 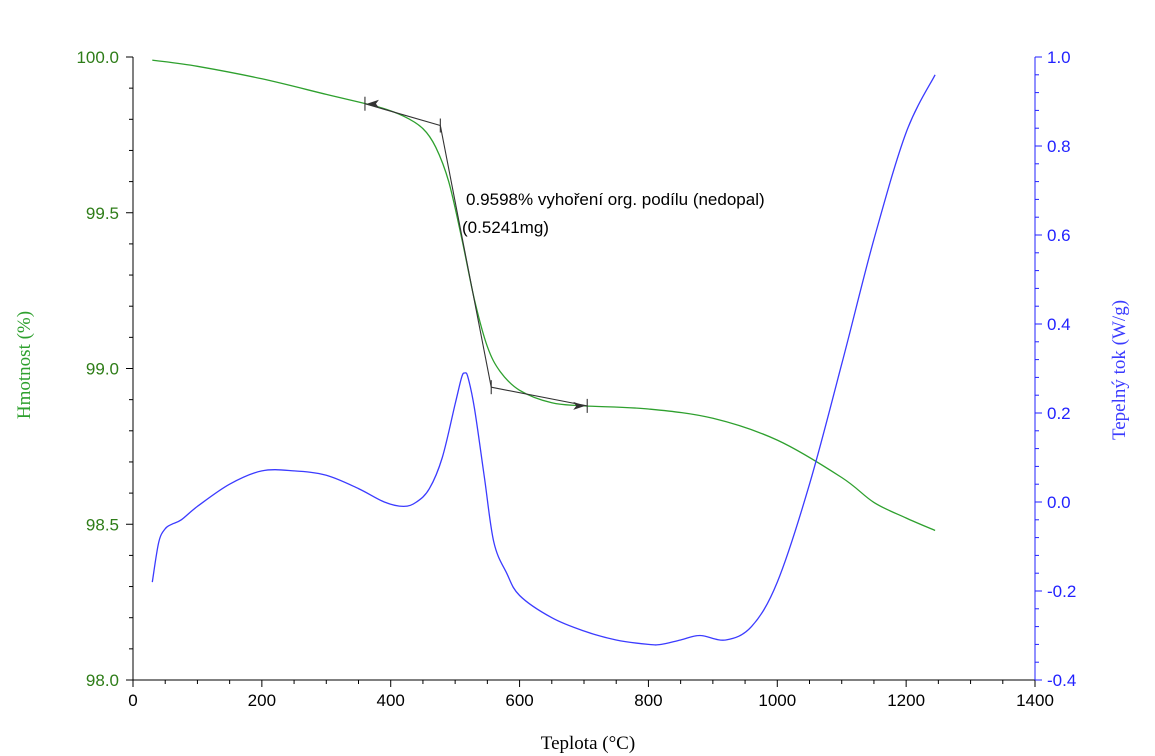 I want to click on tangent-arrow-right, so click(x=579, y=405).